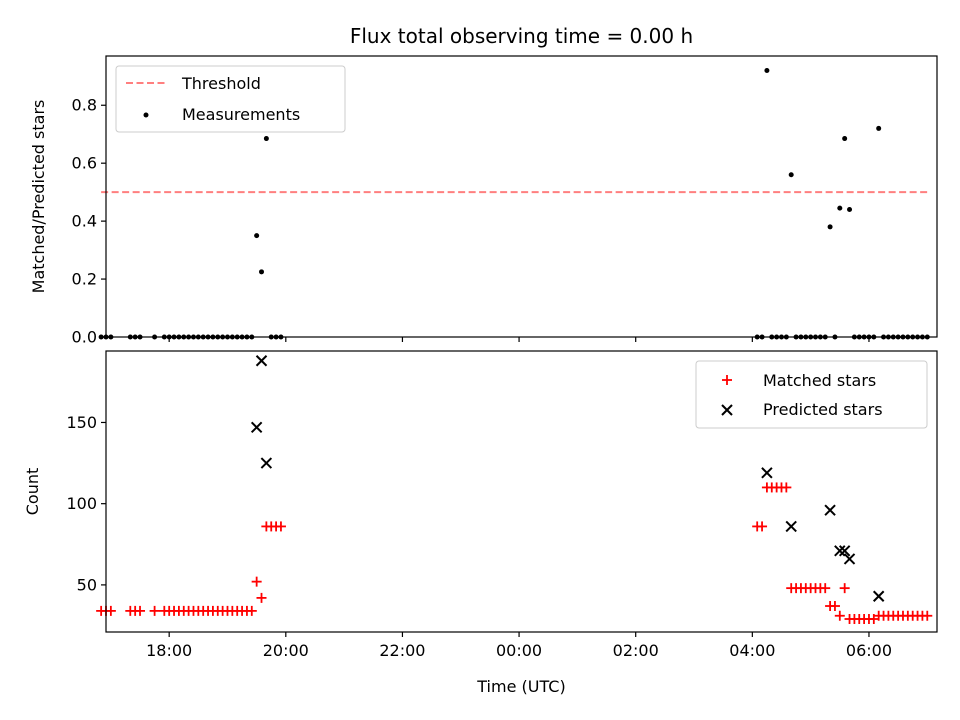 The image size is (960, 720). I want to click on x-axis-label: Time (UTC), so click(520, 686).